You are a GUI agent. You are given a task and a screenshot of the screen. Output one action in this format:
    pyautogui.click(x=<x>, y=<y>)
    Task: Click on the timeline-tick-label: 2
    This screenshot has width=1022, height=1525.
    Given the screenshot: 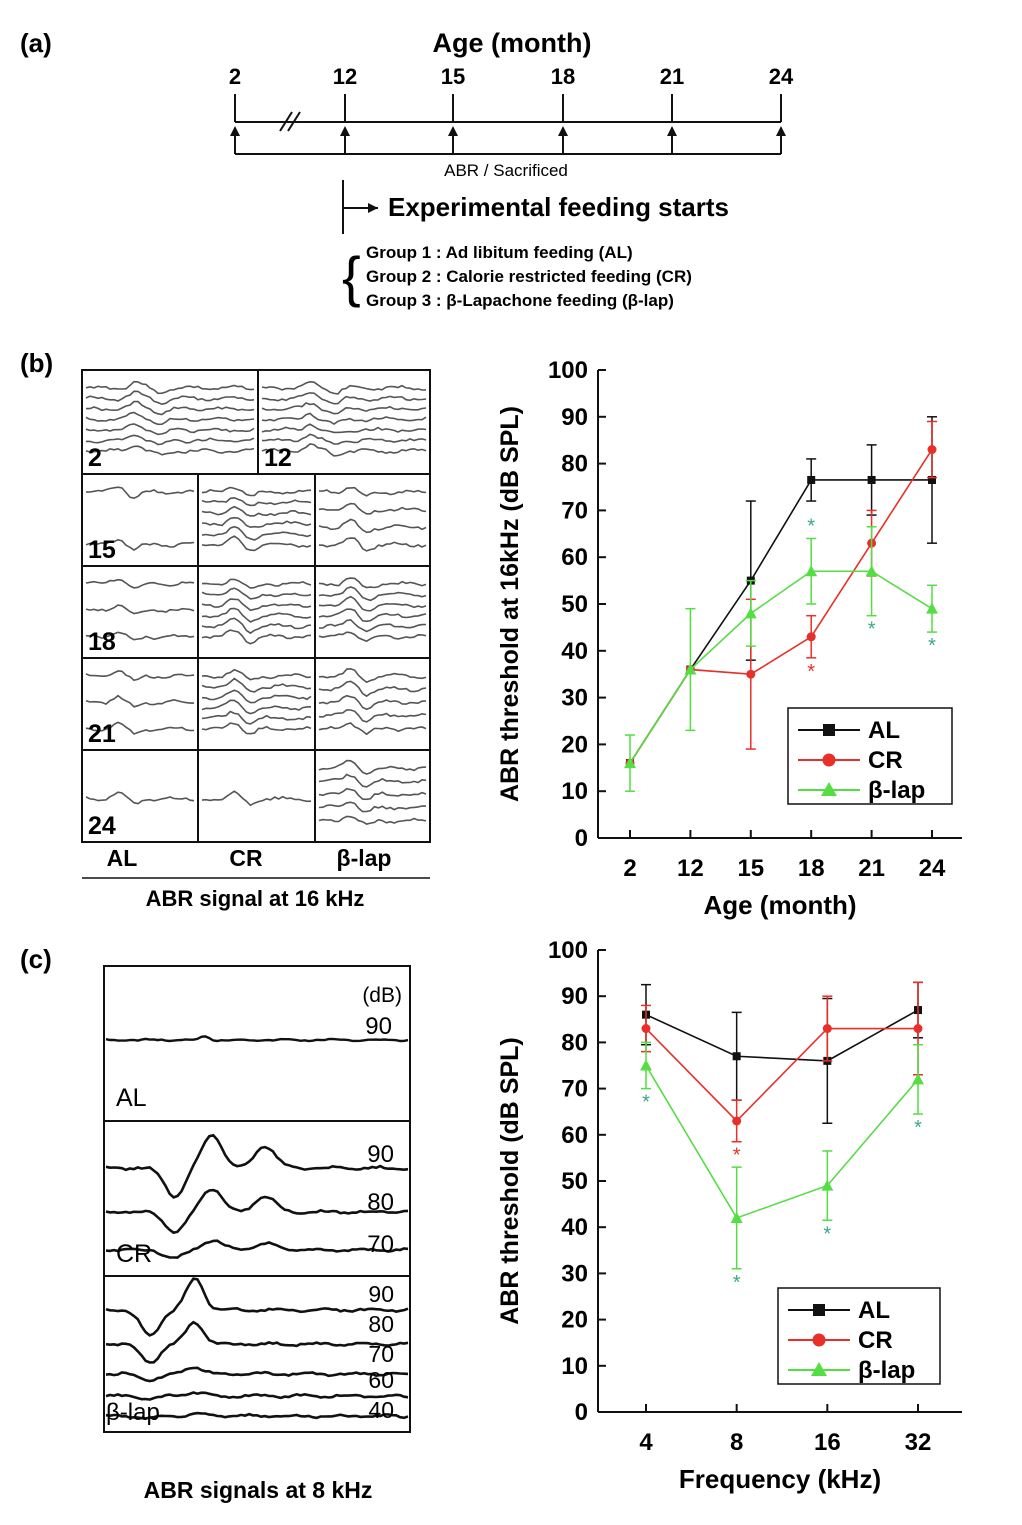 What is the action you would take?
    pyautogui.click(x=235, y=76)
    